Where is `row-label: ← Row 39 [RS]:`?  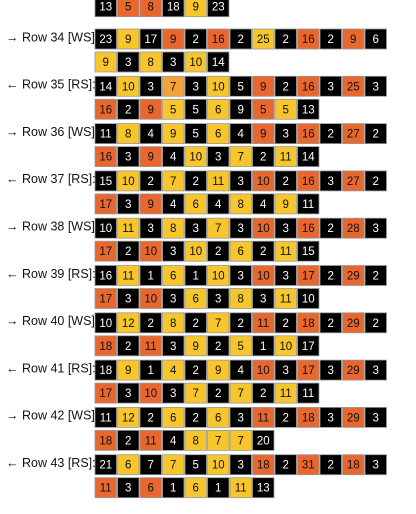
row-label: ← Row 39 [RS]: is located at coordinates (51, 274).